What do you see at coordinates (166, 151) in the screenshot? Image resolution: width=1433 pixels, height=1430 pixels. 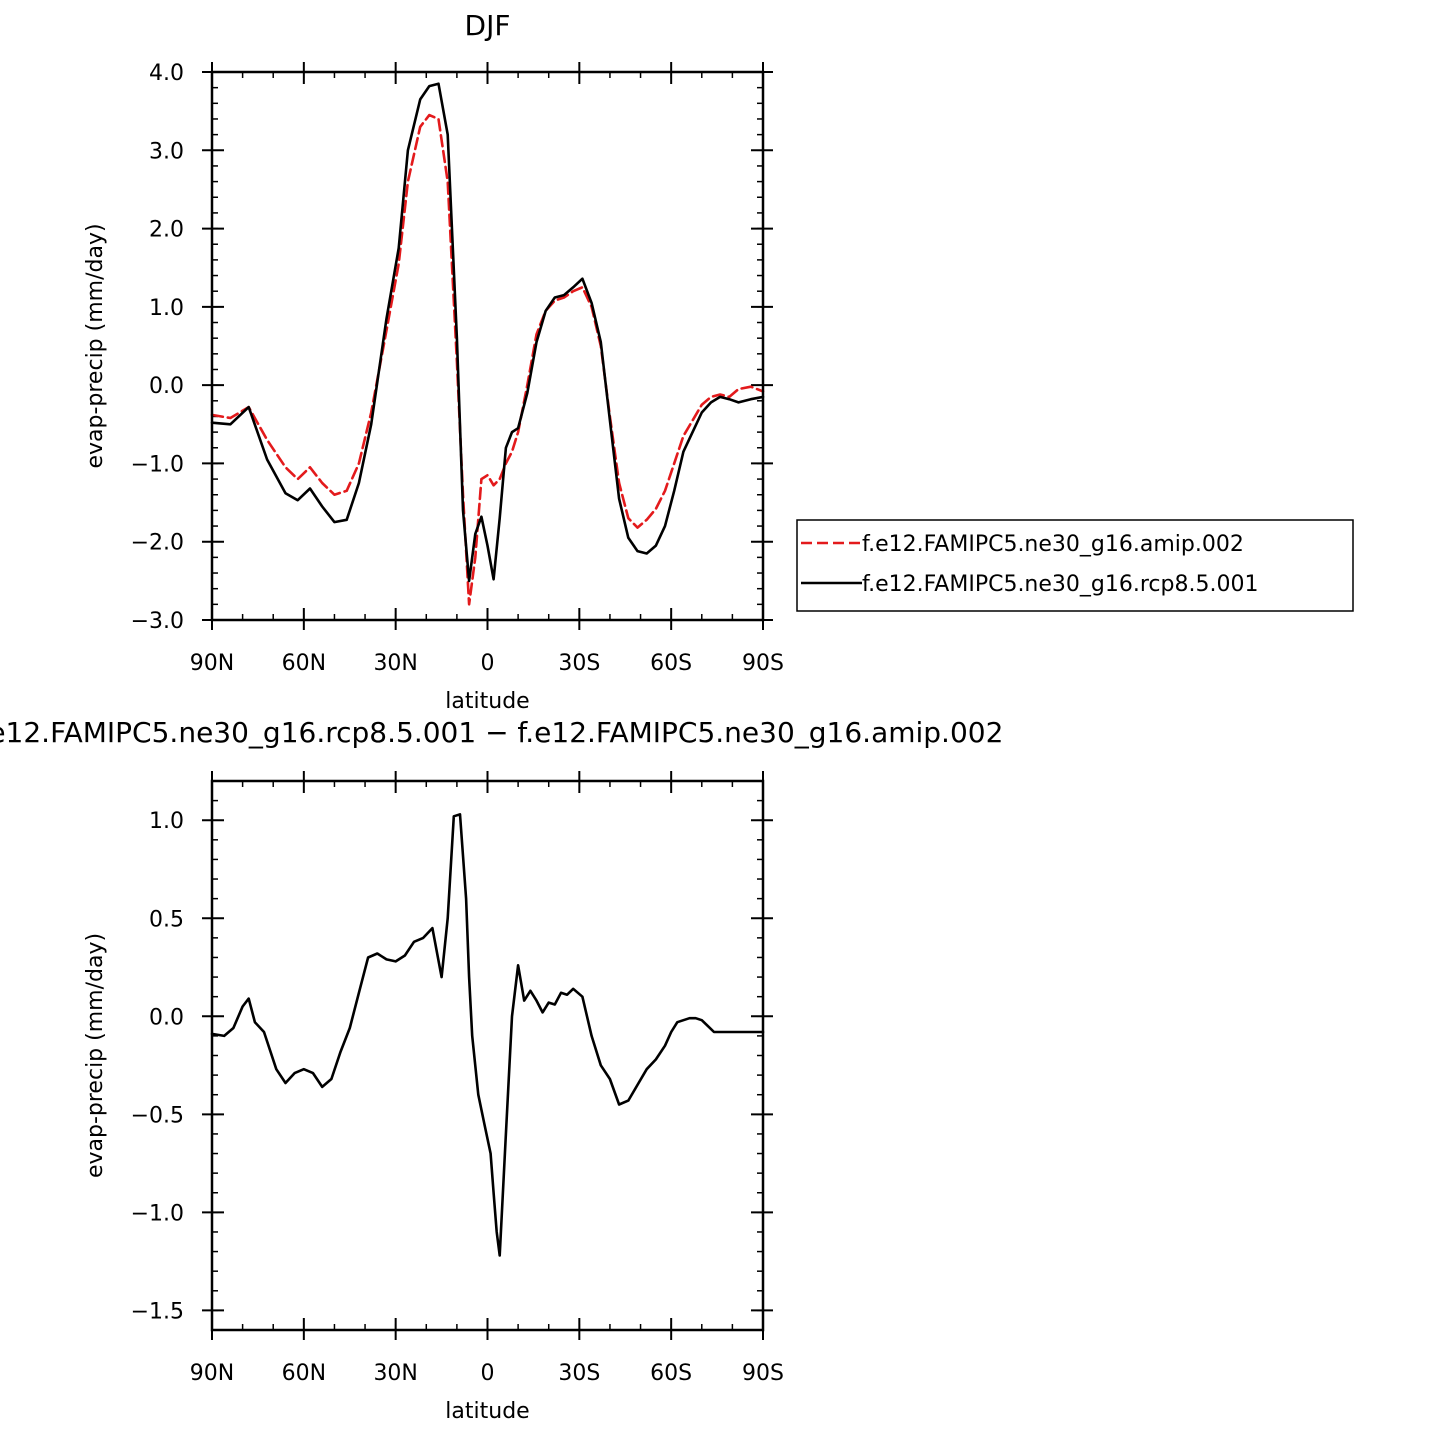 I see `y-tick-label: 3.0` at bounding box center [166, 151].